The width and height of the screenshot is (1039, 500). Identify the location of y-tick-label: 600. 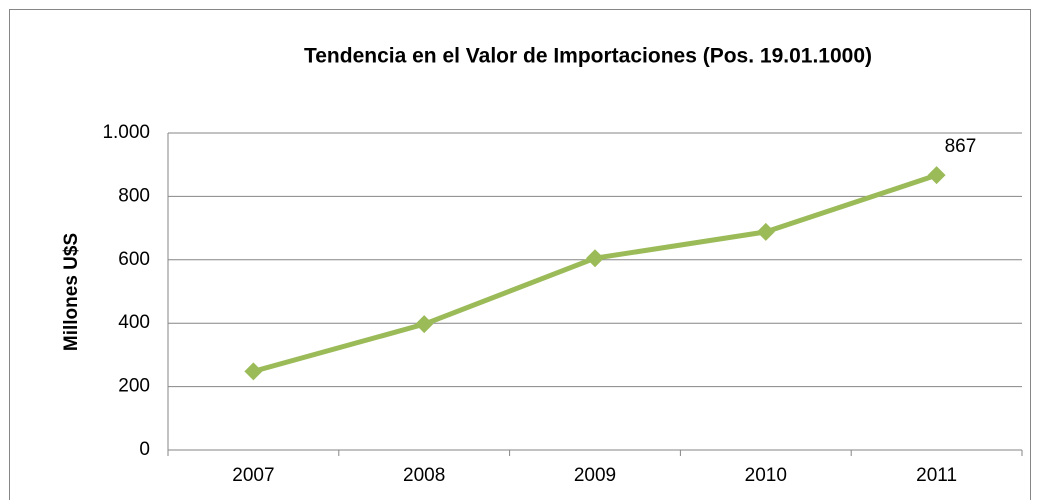
(134, 259).